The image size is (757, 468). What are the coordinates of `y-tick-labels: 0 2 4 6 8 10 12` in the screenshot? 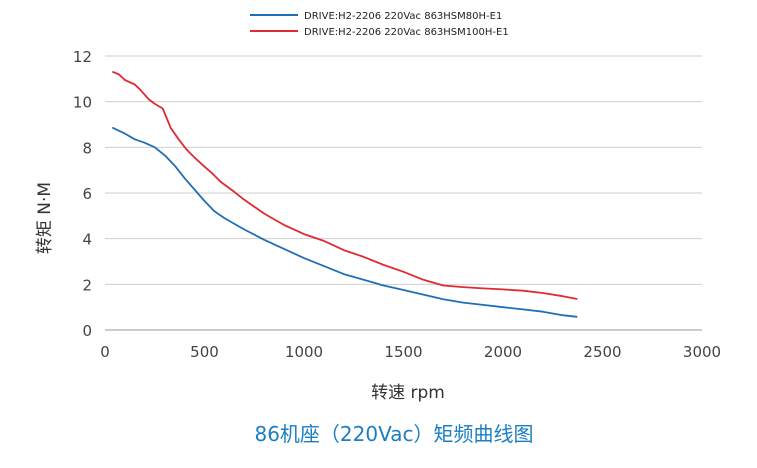 It's located at (82, 194).